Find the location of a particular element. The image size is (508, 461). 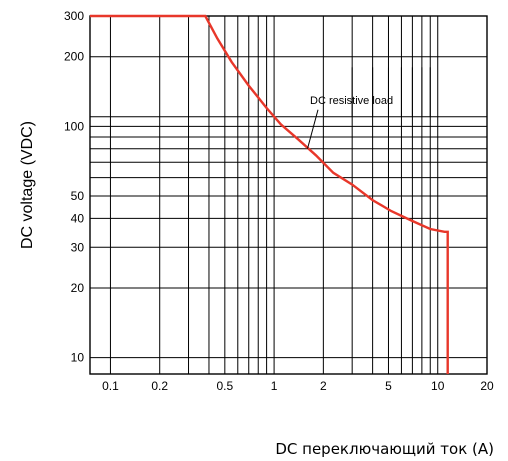

x-tick-labels: 0.1 0.2 0.5 1 2 5 10 20 is located at coordinates (298, 386).